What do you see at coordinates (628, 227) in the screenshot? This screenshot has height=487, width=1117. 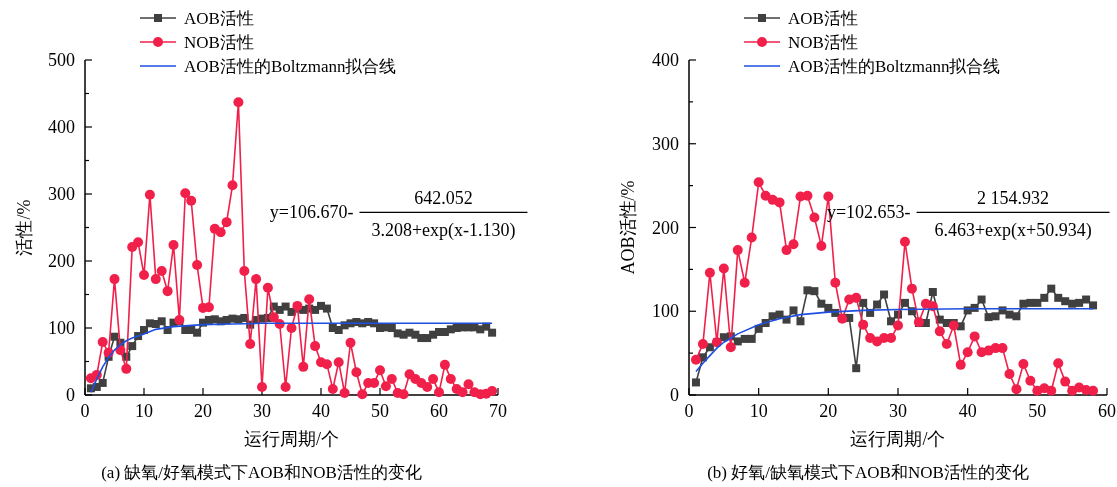 I see `y-axis-title: AOB活性/%` at bounding box center [628, 227].